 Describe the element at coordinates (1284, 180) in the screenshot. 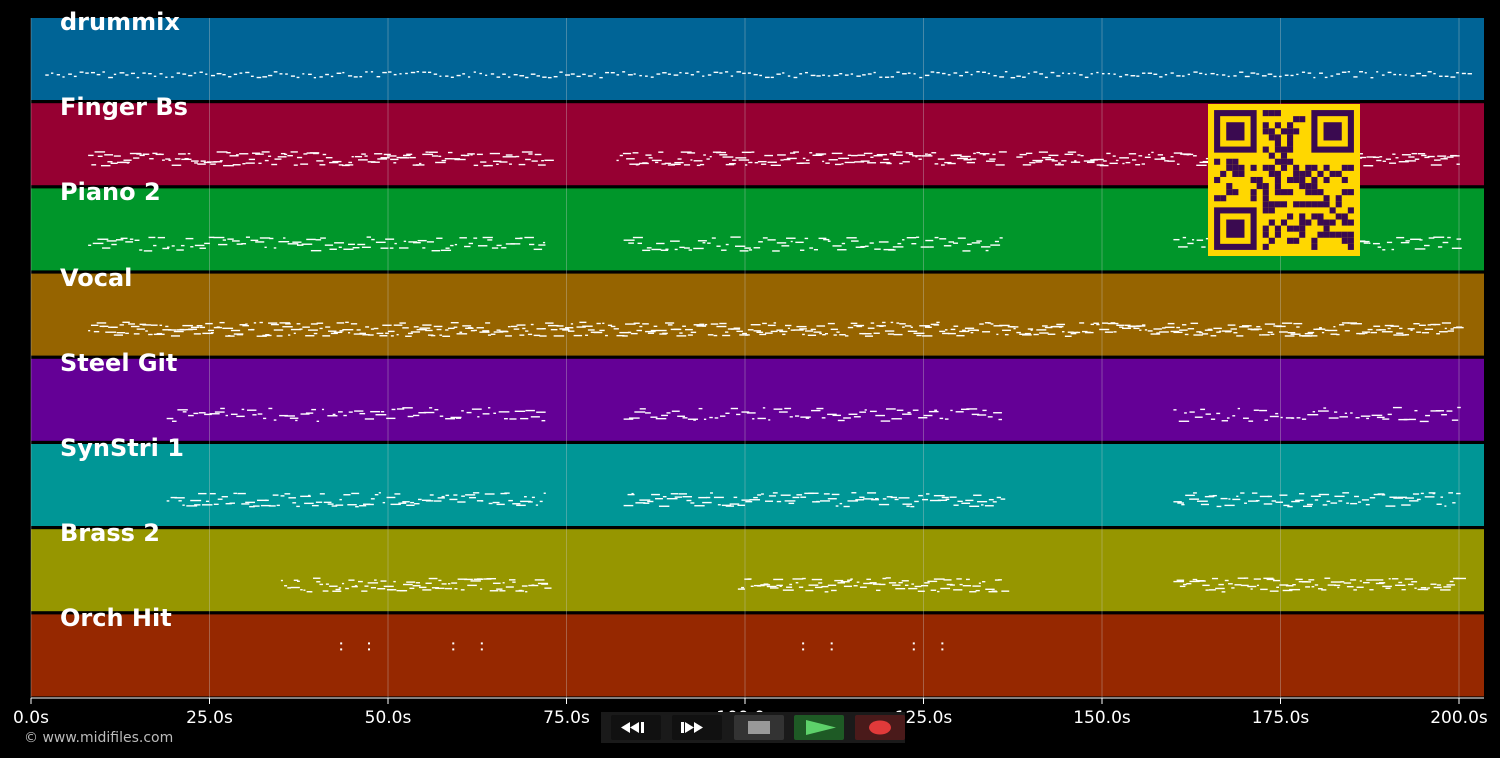

I see `qr-code-image` at that location.